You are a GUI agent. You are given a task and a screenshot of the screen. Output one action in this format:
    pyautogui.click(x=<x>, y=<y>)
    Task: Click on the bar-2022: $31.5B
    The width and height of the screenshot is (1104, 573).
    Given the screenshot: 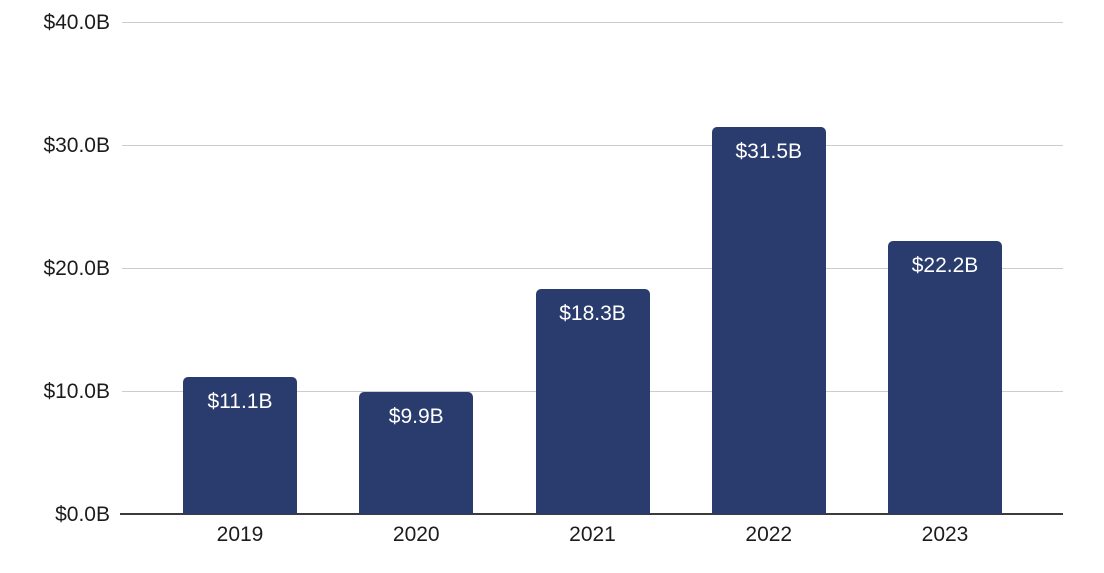 What is the action you would take?
    pyautogui.click(x=768, y=320)
    